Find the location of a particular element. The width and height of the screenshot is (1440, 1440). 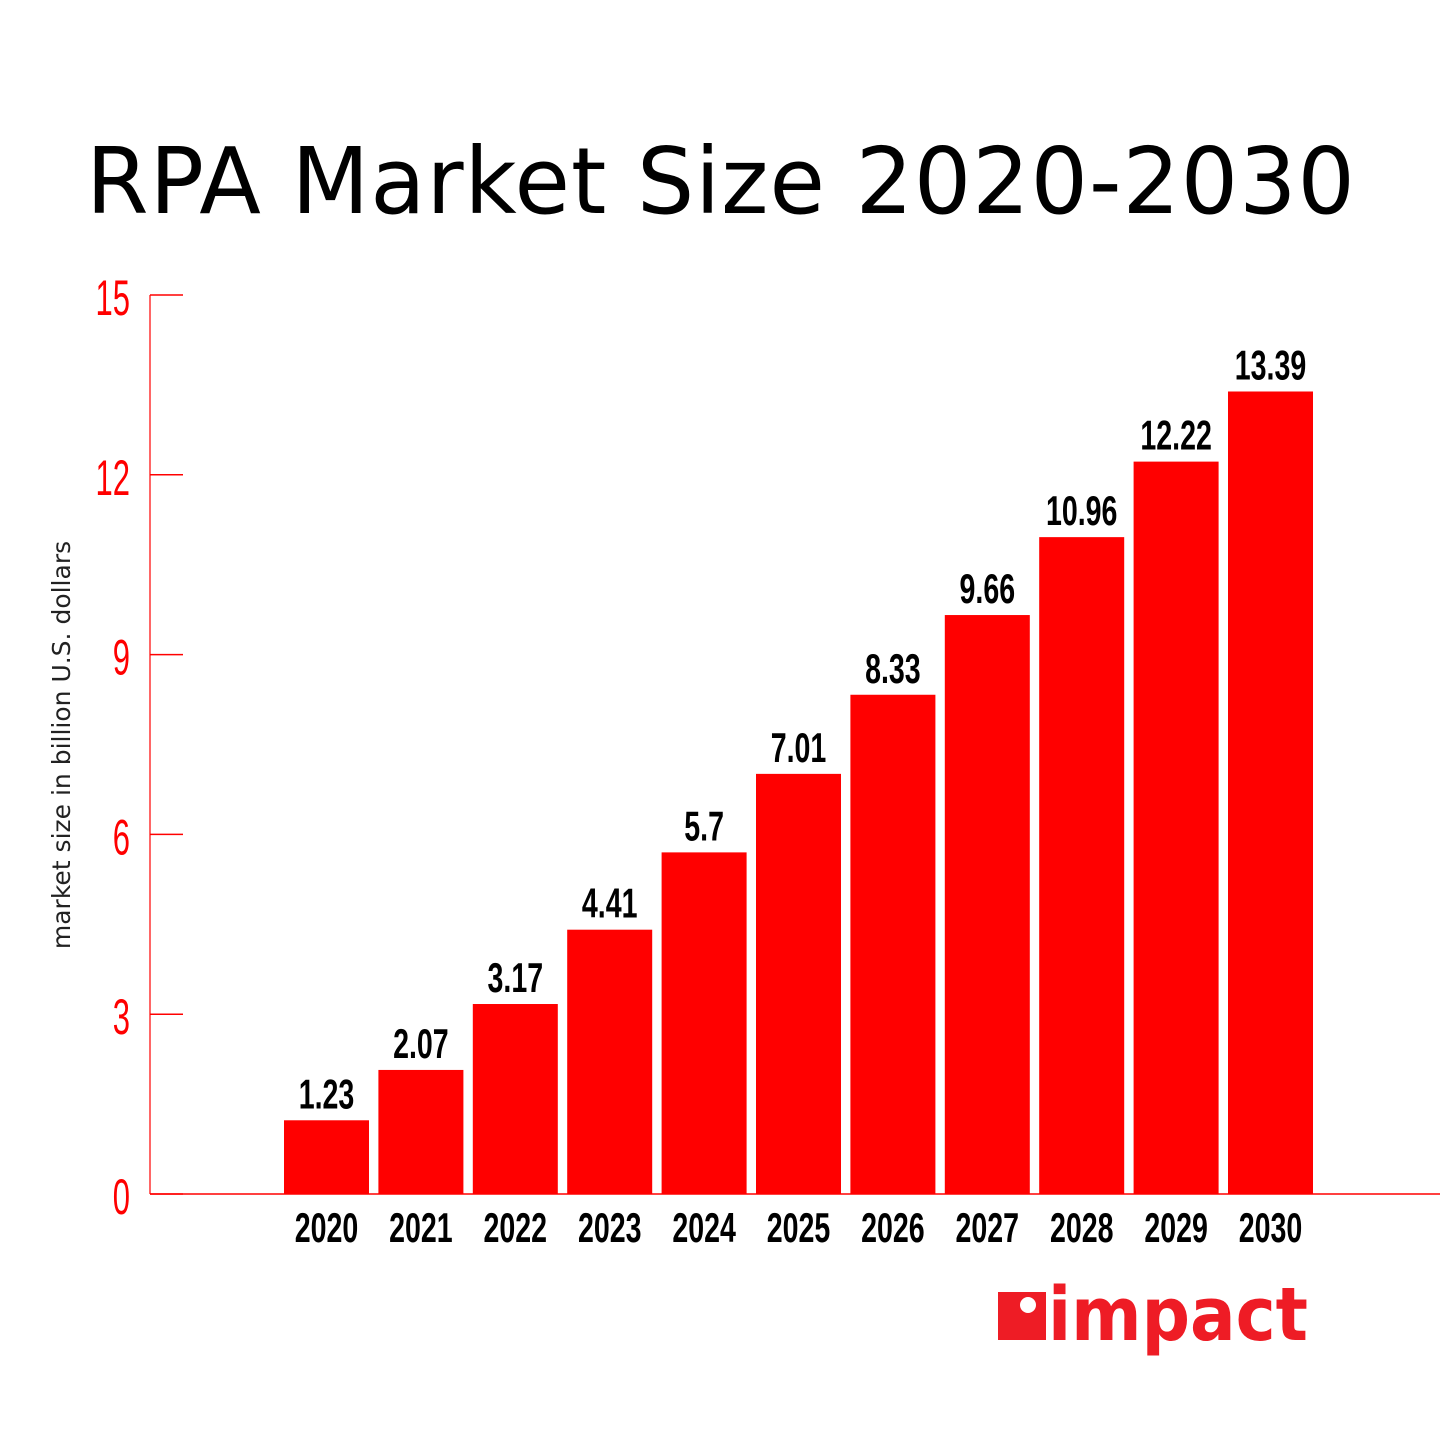

bar-2024 is located at coordinates (704, 1023).